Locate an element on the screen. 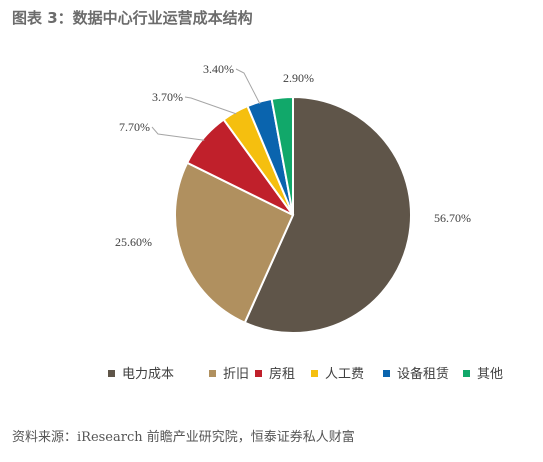 The width and height of the screenshot is (543, 462). legend-label-4: 人工费 is located at coordinates (344, 374).